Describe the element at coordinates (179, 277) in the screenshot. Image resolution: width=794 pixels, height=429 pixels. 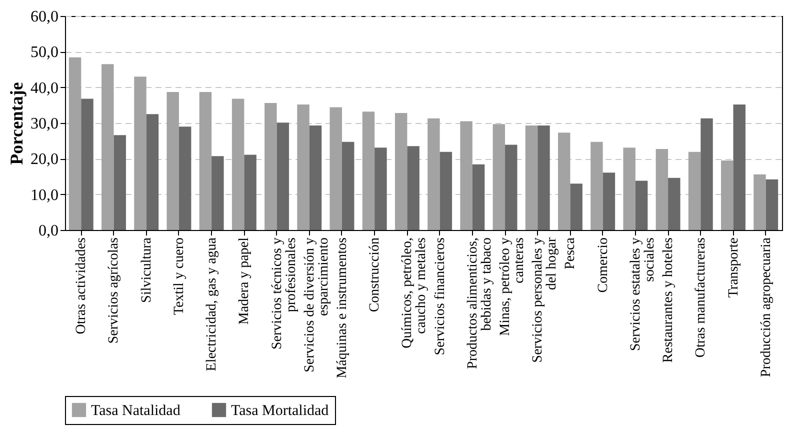
I see `x-tick-label: Textil y cuero` at that location.